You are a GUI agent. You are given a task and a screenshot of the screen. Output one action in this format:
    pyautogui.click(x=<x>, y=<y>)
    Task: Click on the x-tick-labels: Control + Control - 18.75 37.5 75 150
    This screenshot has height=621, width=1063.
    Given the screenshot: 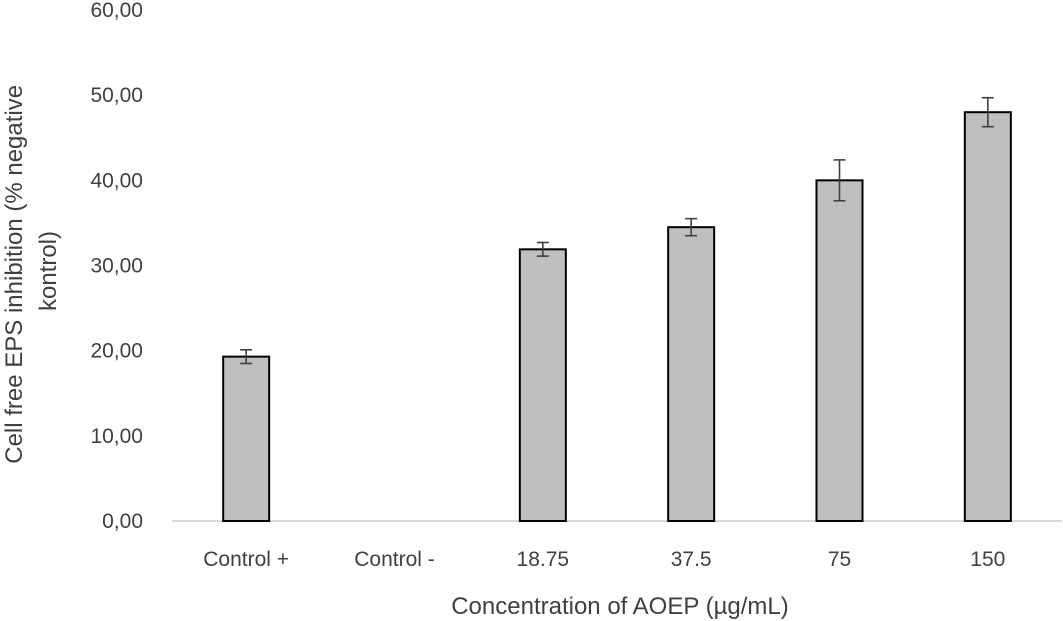 What is the action you would take?
    pyautogui.click(x=604, y=559)
    